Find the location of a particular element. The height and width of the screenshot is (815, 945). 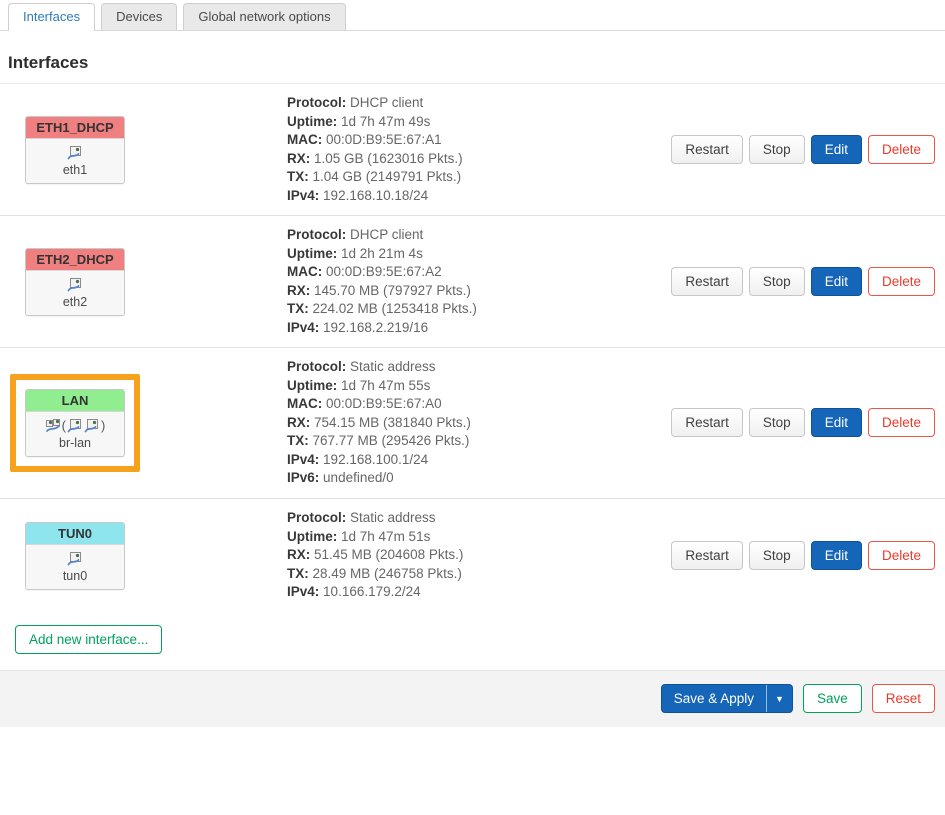

detail-line: RX: 754.15 MB (381840 Pkts.) is located at coordinates (379, 422).